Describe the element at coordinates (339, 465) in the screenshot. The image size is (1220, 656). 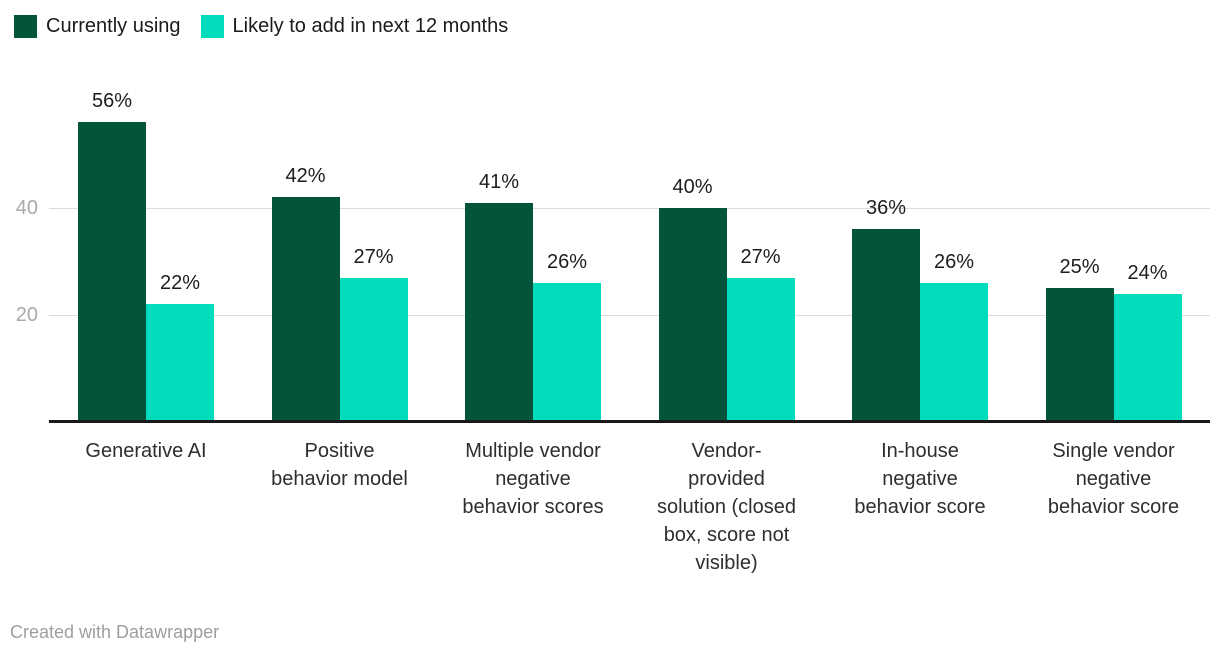
I see `x-axis-label-positive-behavior-model: Positive behavior model` at that location.